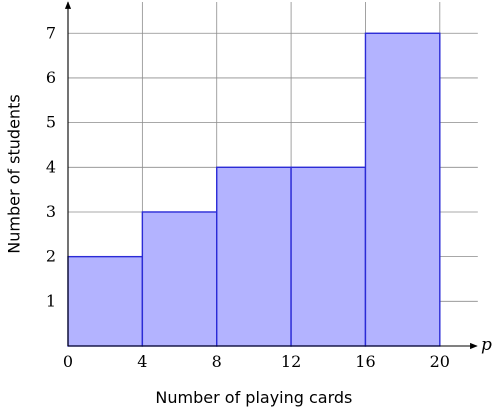 This screenshot has height=407, width=493. I want to click on x-tick-label-20: 20, so click(440, 361).